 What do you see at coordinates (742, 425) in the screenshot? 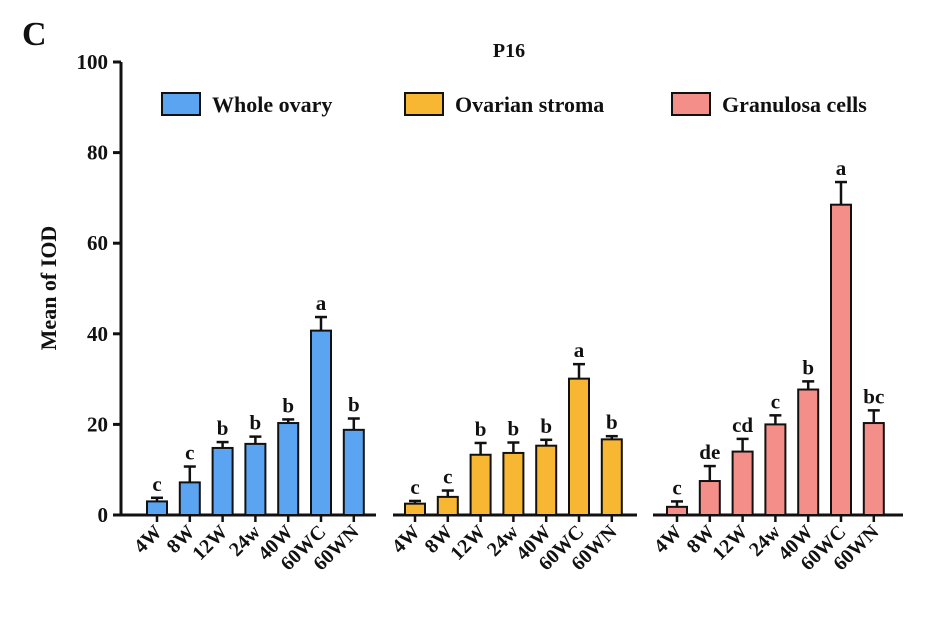
I see `significance-label: cd` at bounding box center [742, 425].